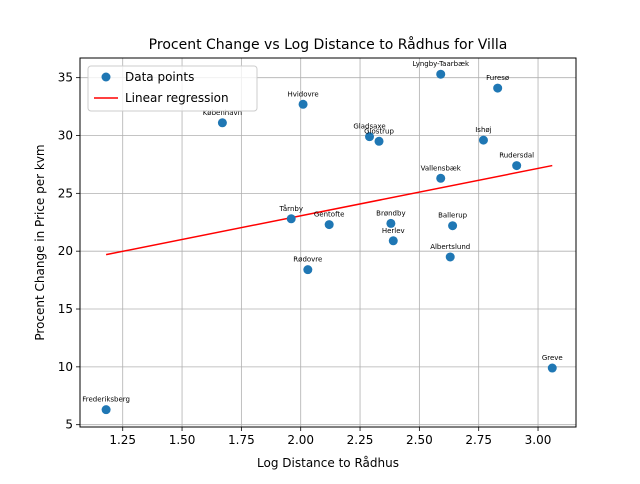 The image size is (640, 484). I want to click on point-label: Gladsaxe, so click(369, 127).